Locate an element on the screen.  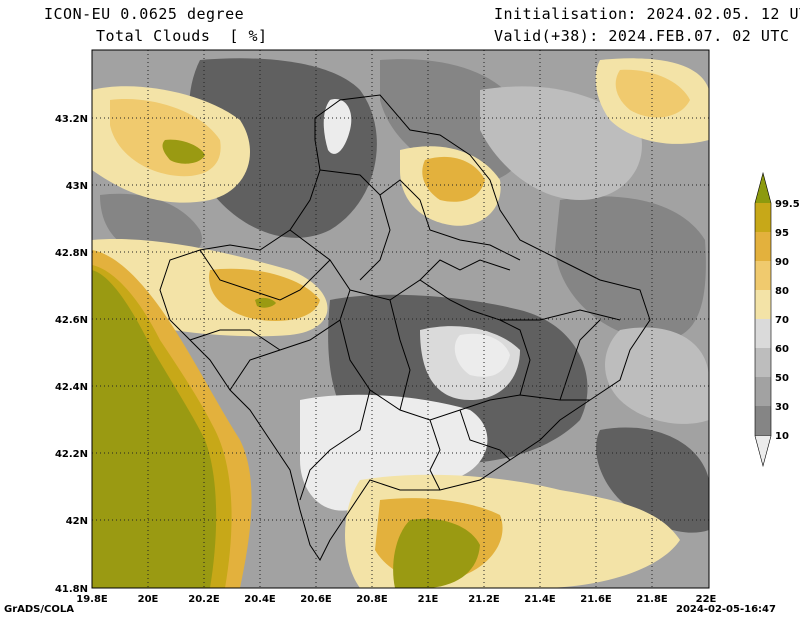
lon-label: 19.8E is located at coordinates (92, 599).